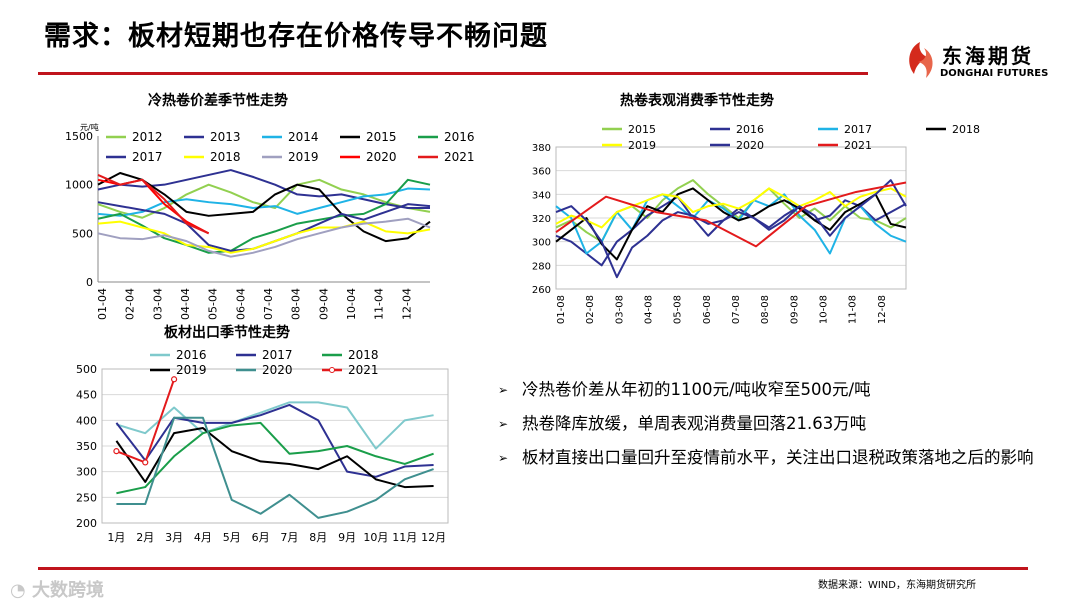 The height and width of the screenshot is (608, 1080). I want to click on legend-label-2019: 2019, so click(642, 145).